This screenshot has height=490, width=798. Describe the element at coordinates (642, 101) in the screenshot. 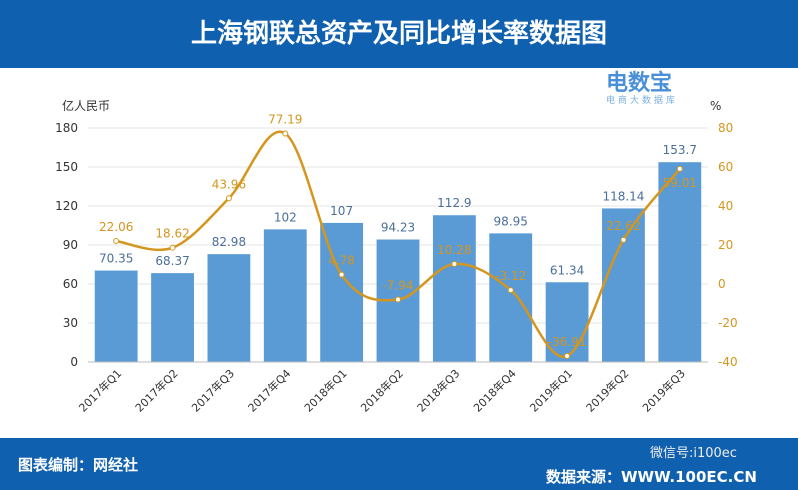

I see `logo-subtitle: 电商大数据库` at that location.